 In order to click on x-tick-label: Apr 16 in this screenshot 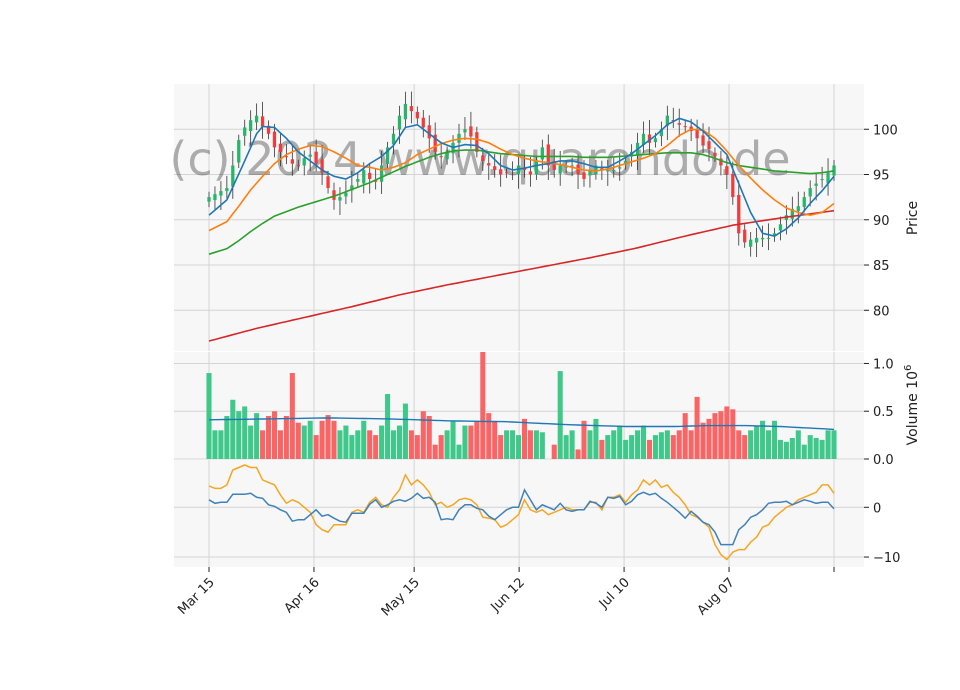, I will do `click(302, 595)`.